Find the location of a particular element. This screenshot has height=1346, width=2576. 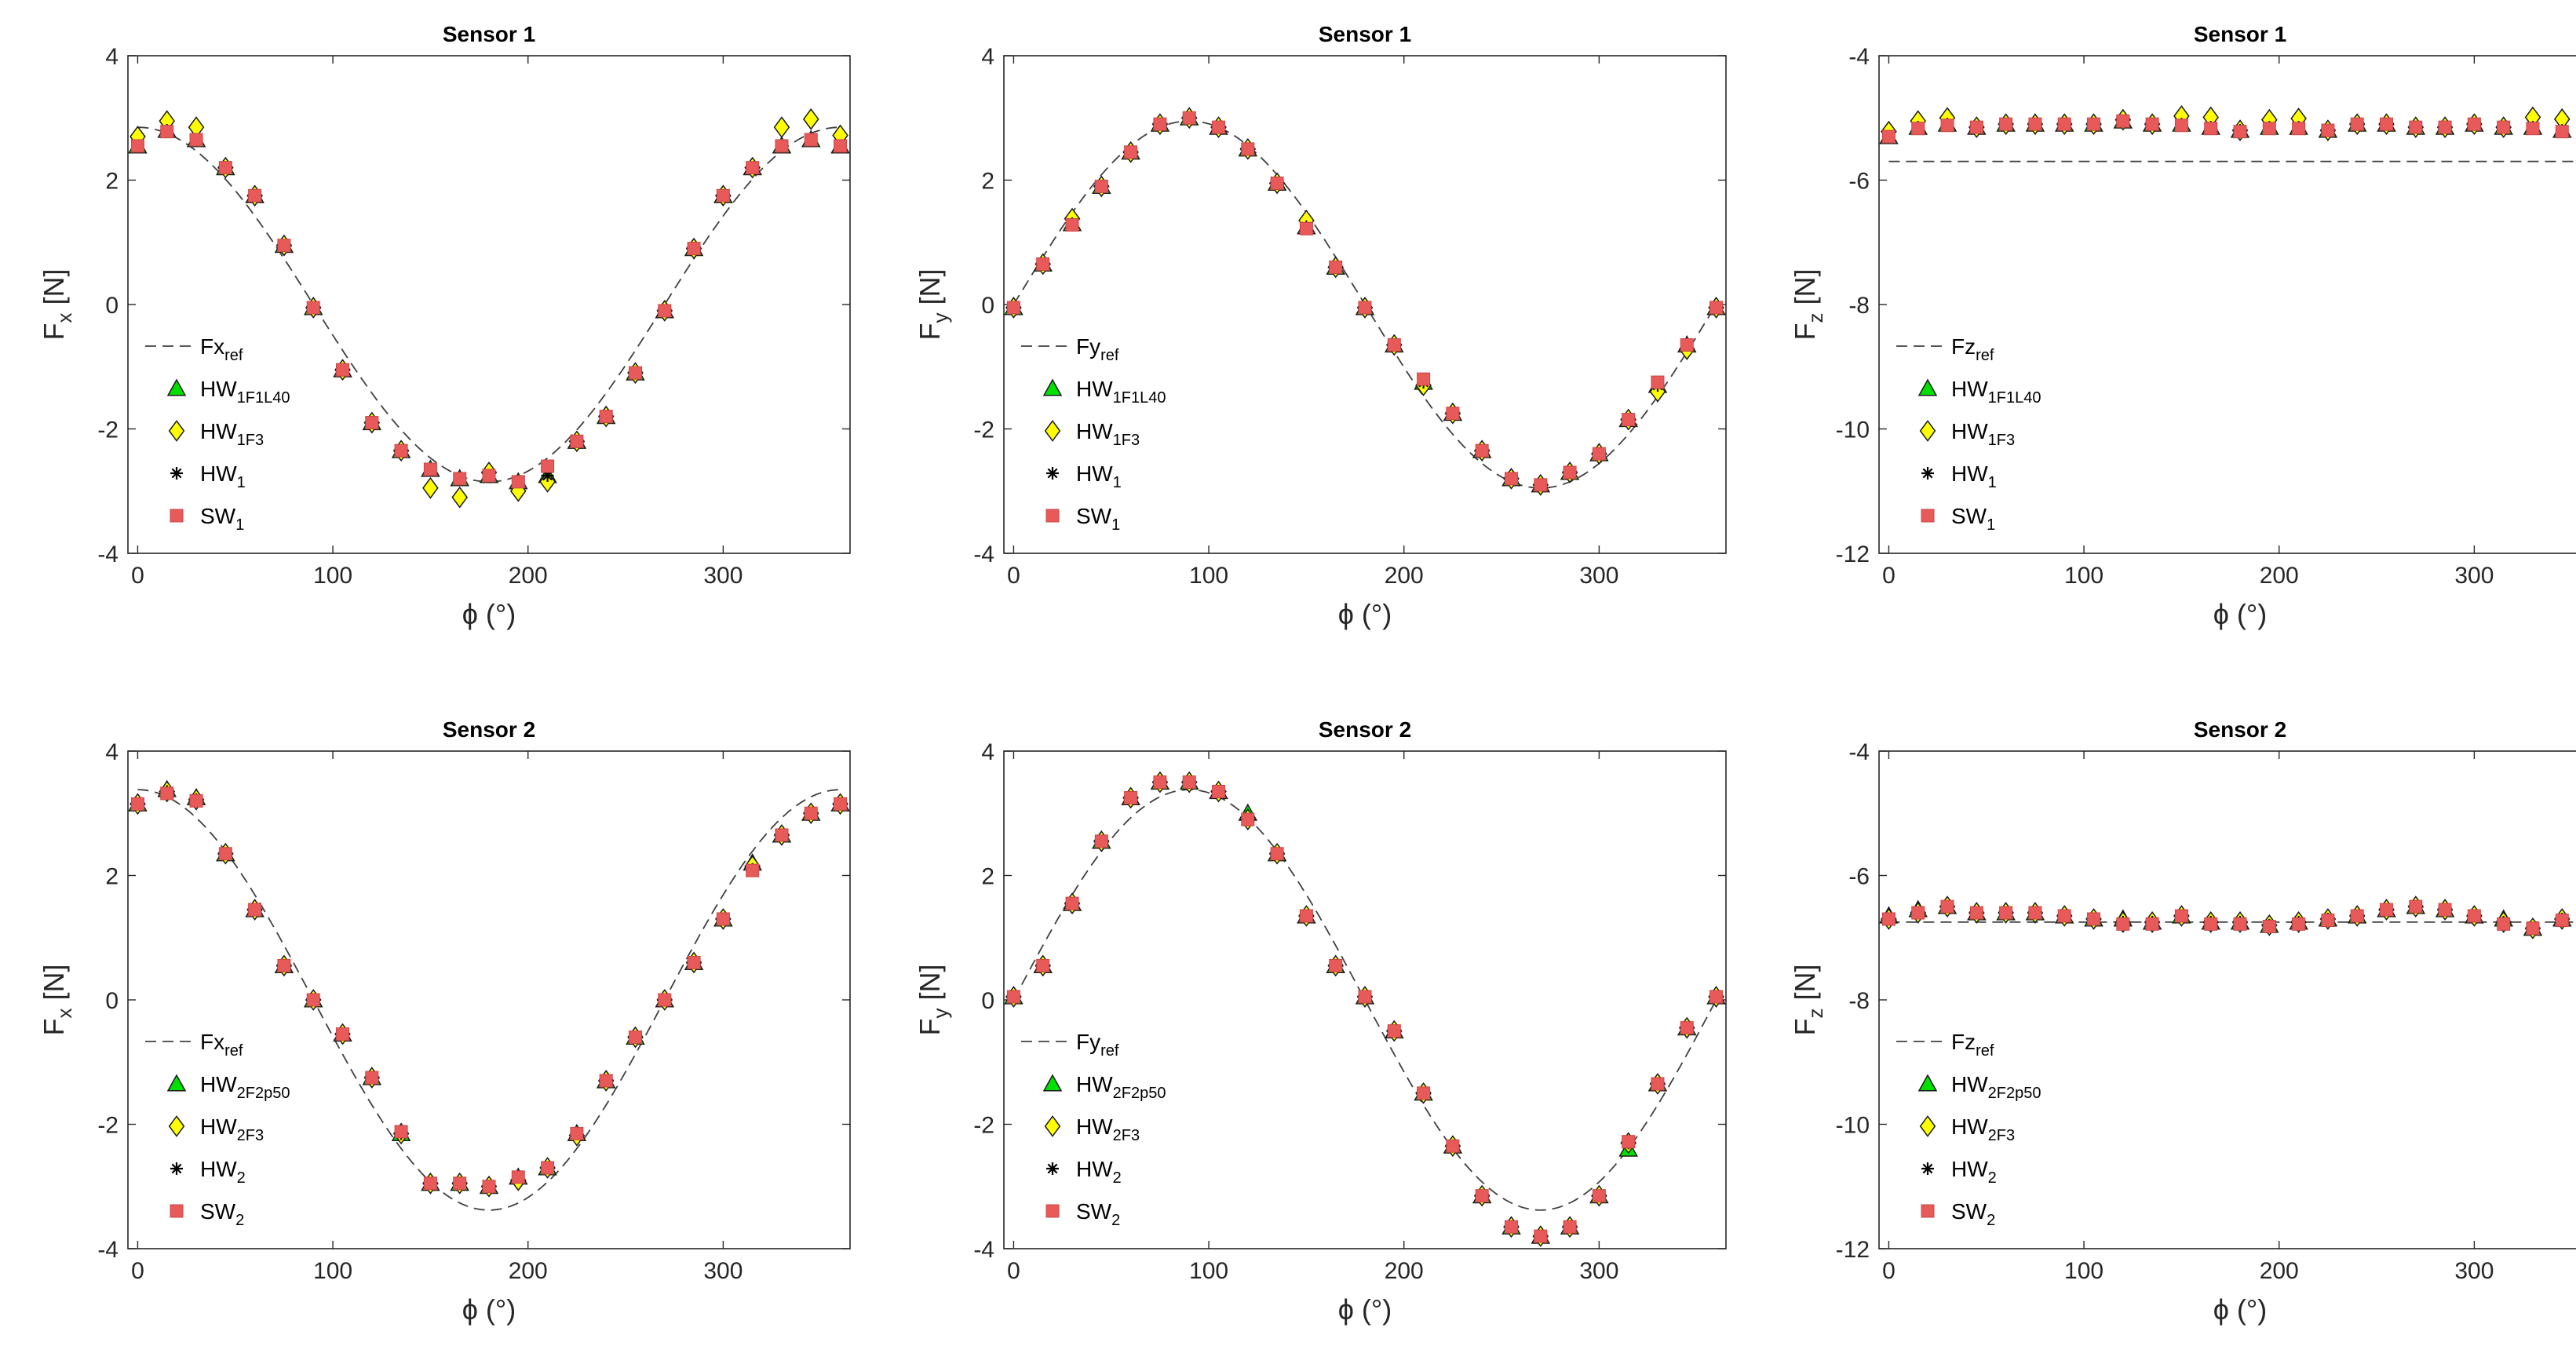

y-tick-label: -10 is located at coordinates (1853, 1126).